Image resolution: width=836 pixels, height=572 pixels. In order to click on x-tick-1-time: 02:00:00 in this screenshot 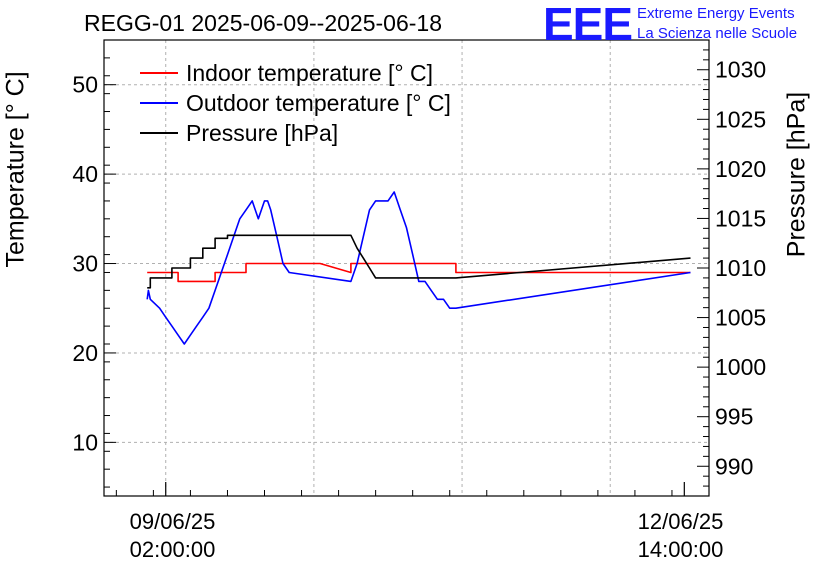, I will do `click(172, 549)`.